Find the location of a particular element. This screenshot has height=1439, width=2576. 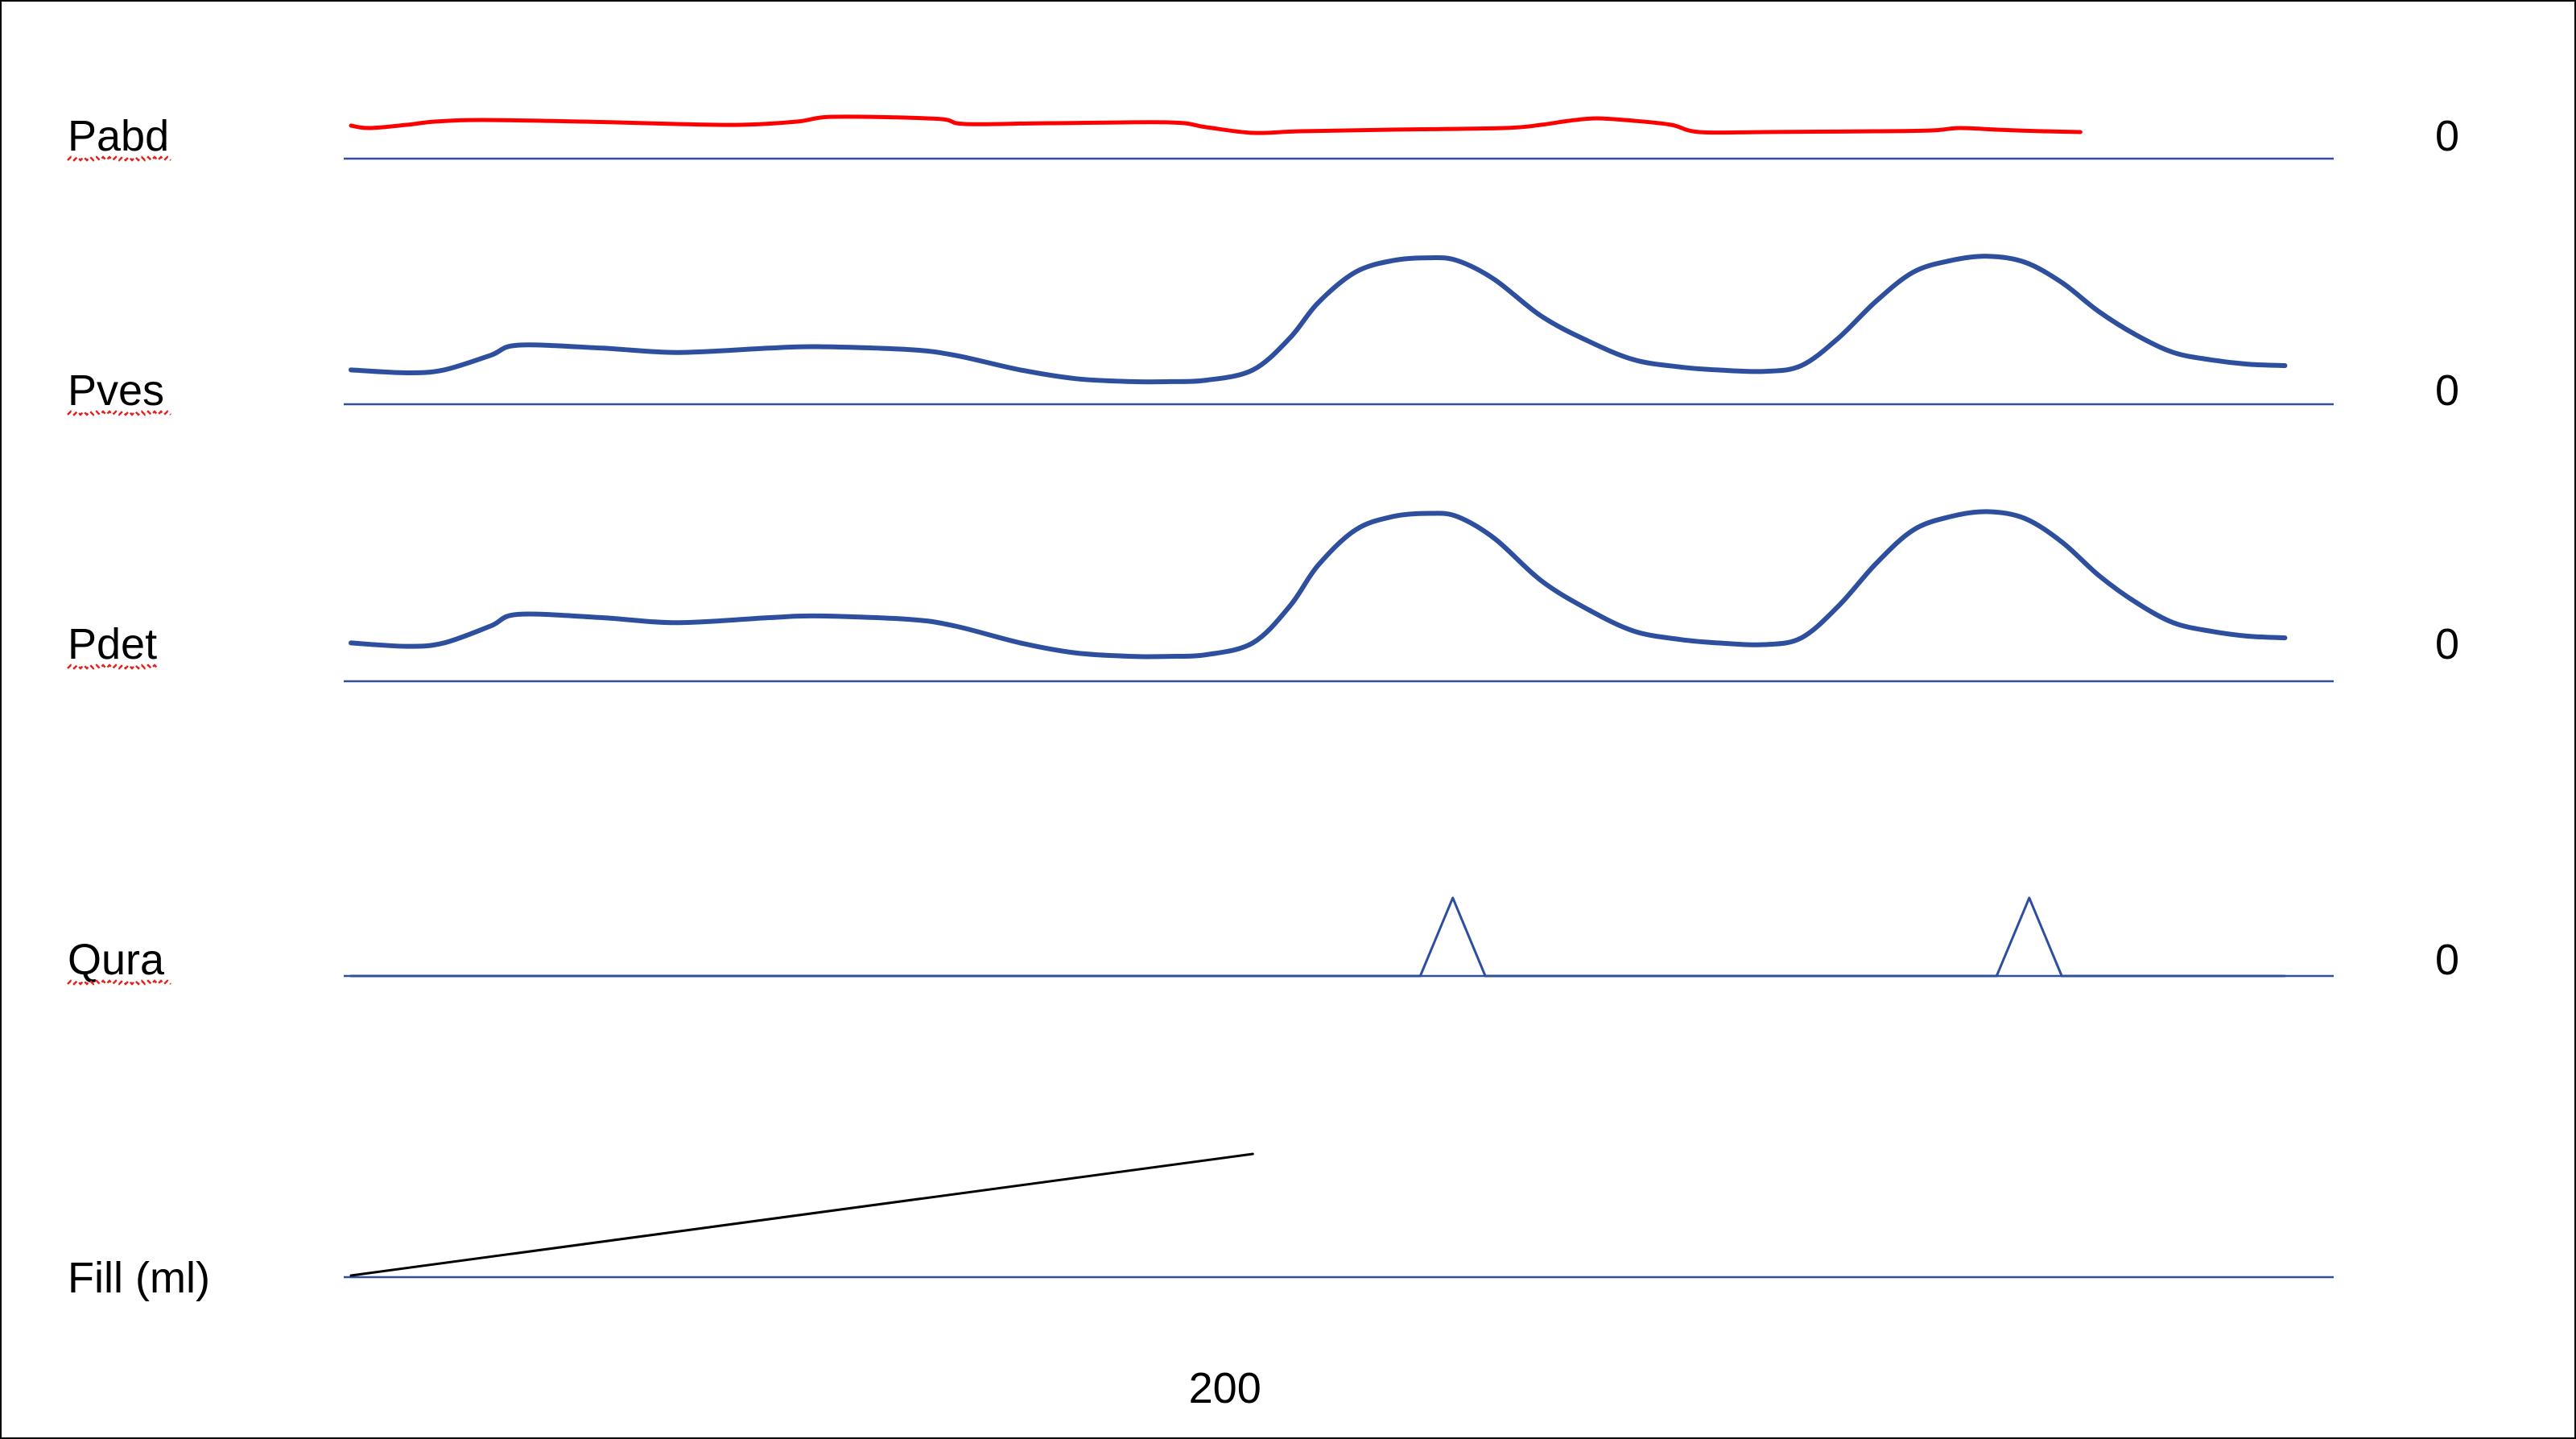

qura-trace is located at coordinates (1317, 937).